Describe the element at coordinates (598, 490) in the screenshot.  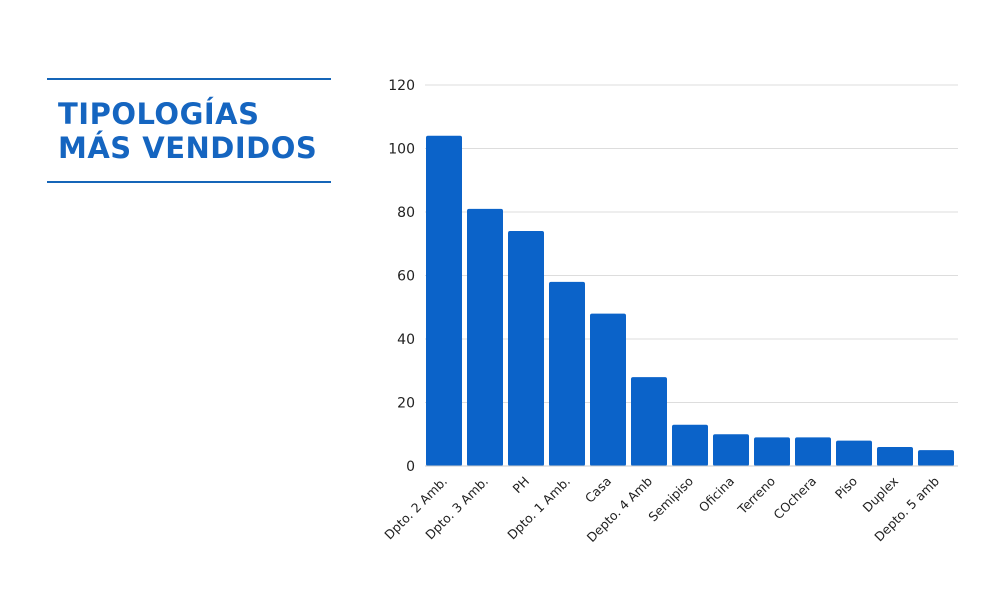
I see `x-tick-label: Casa` at that location.